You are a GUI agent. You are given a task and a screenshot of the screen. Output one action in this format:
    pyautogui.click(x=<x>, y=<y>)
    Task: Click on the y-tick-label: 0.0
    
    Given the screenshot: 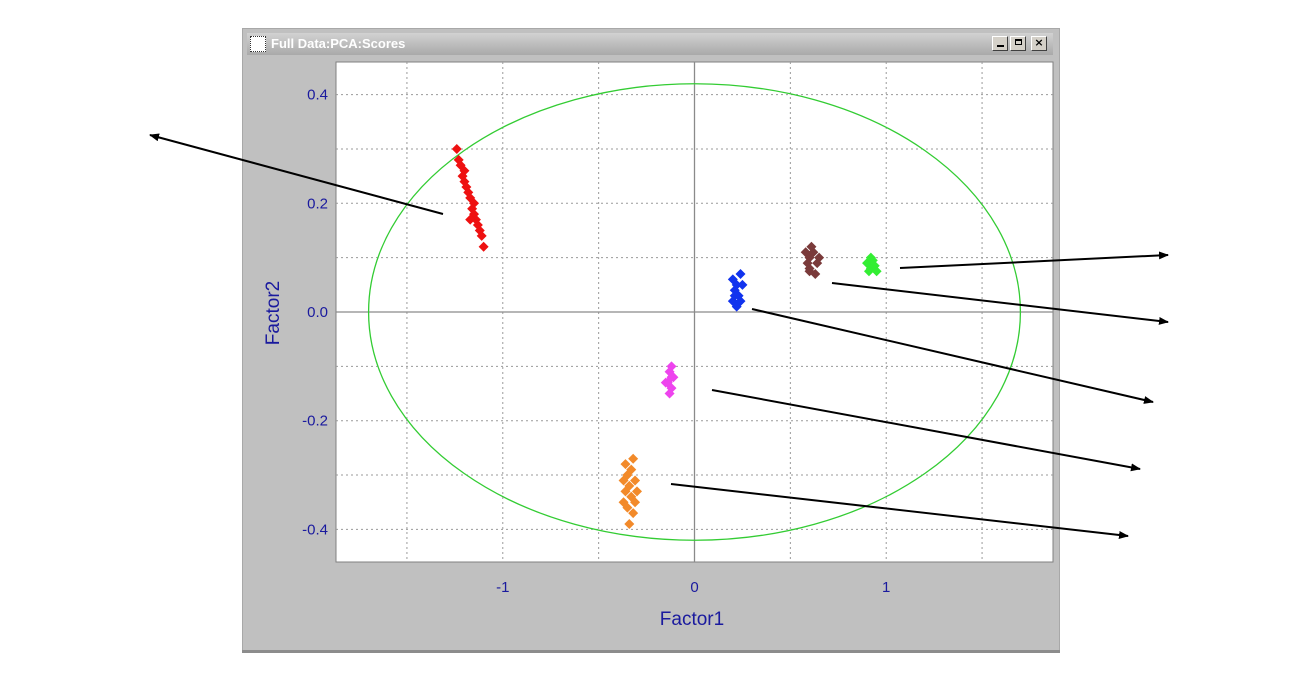 What is the action you would take?
    pyautogui.click(x=317, y=312)
    